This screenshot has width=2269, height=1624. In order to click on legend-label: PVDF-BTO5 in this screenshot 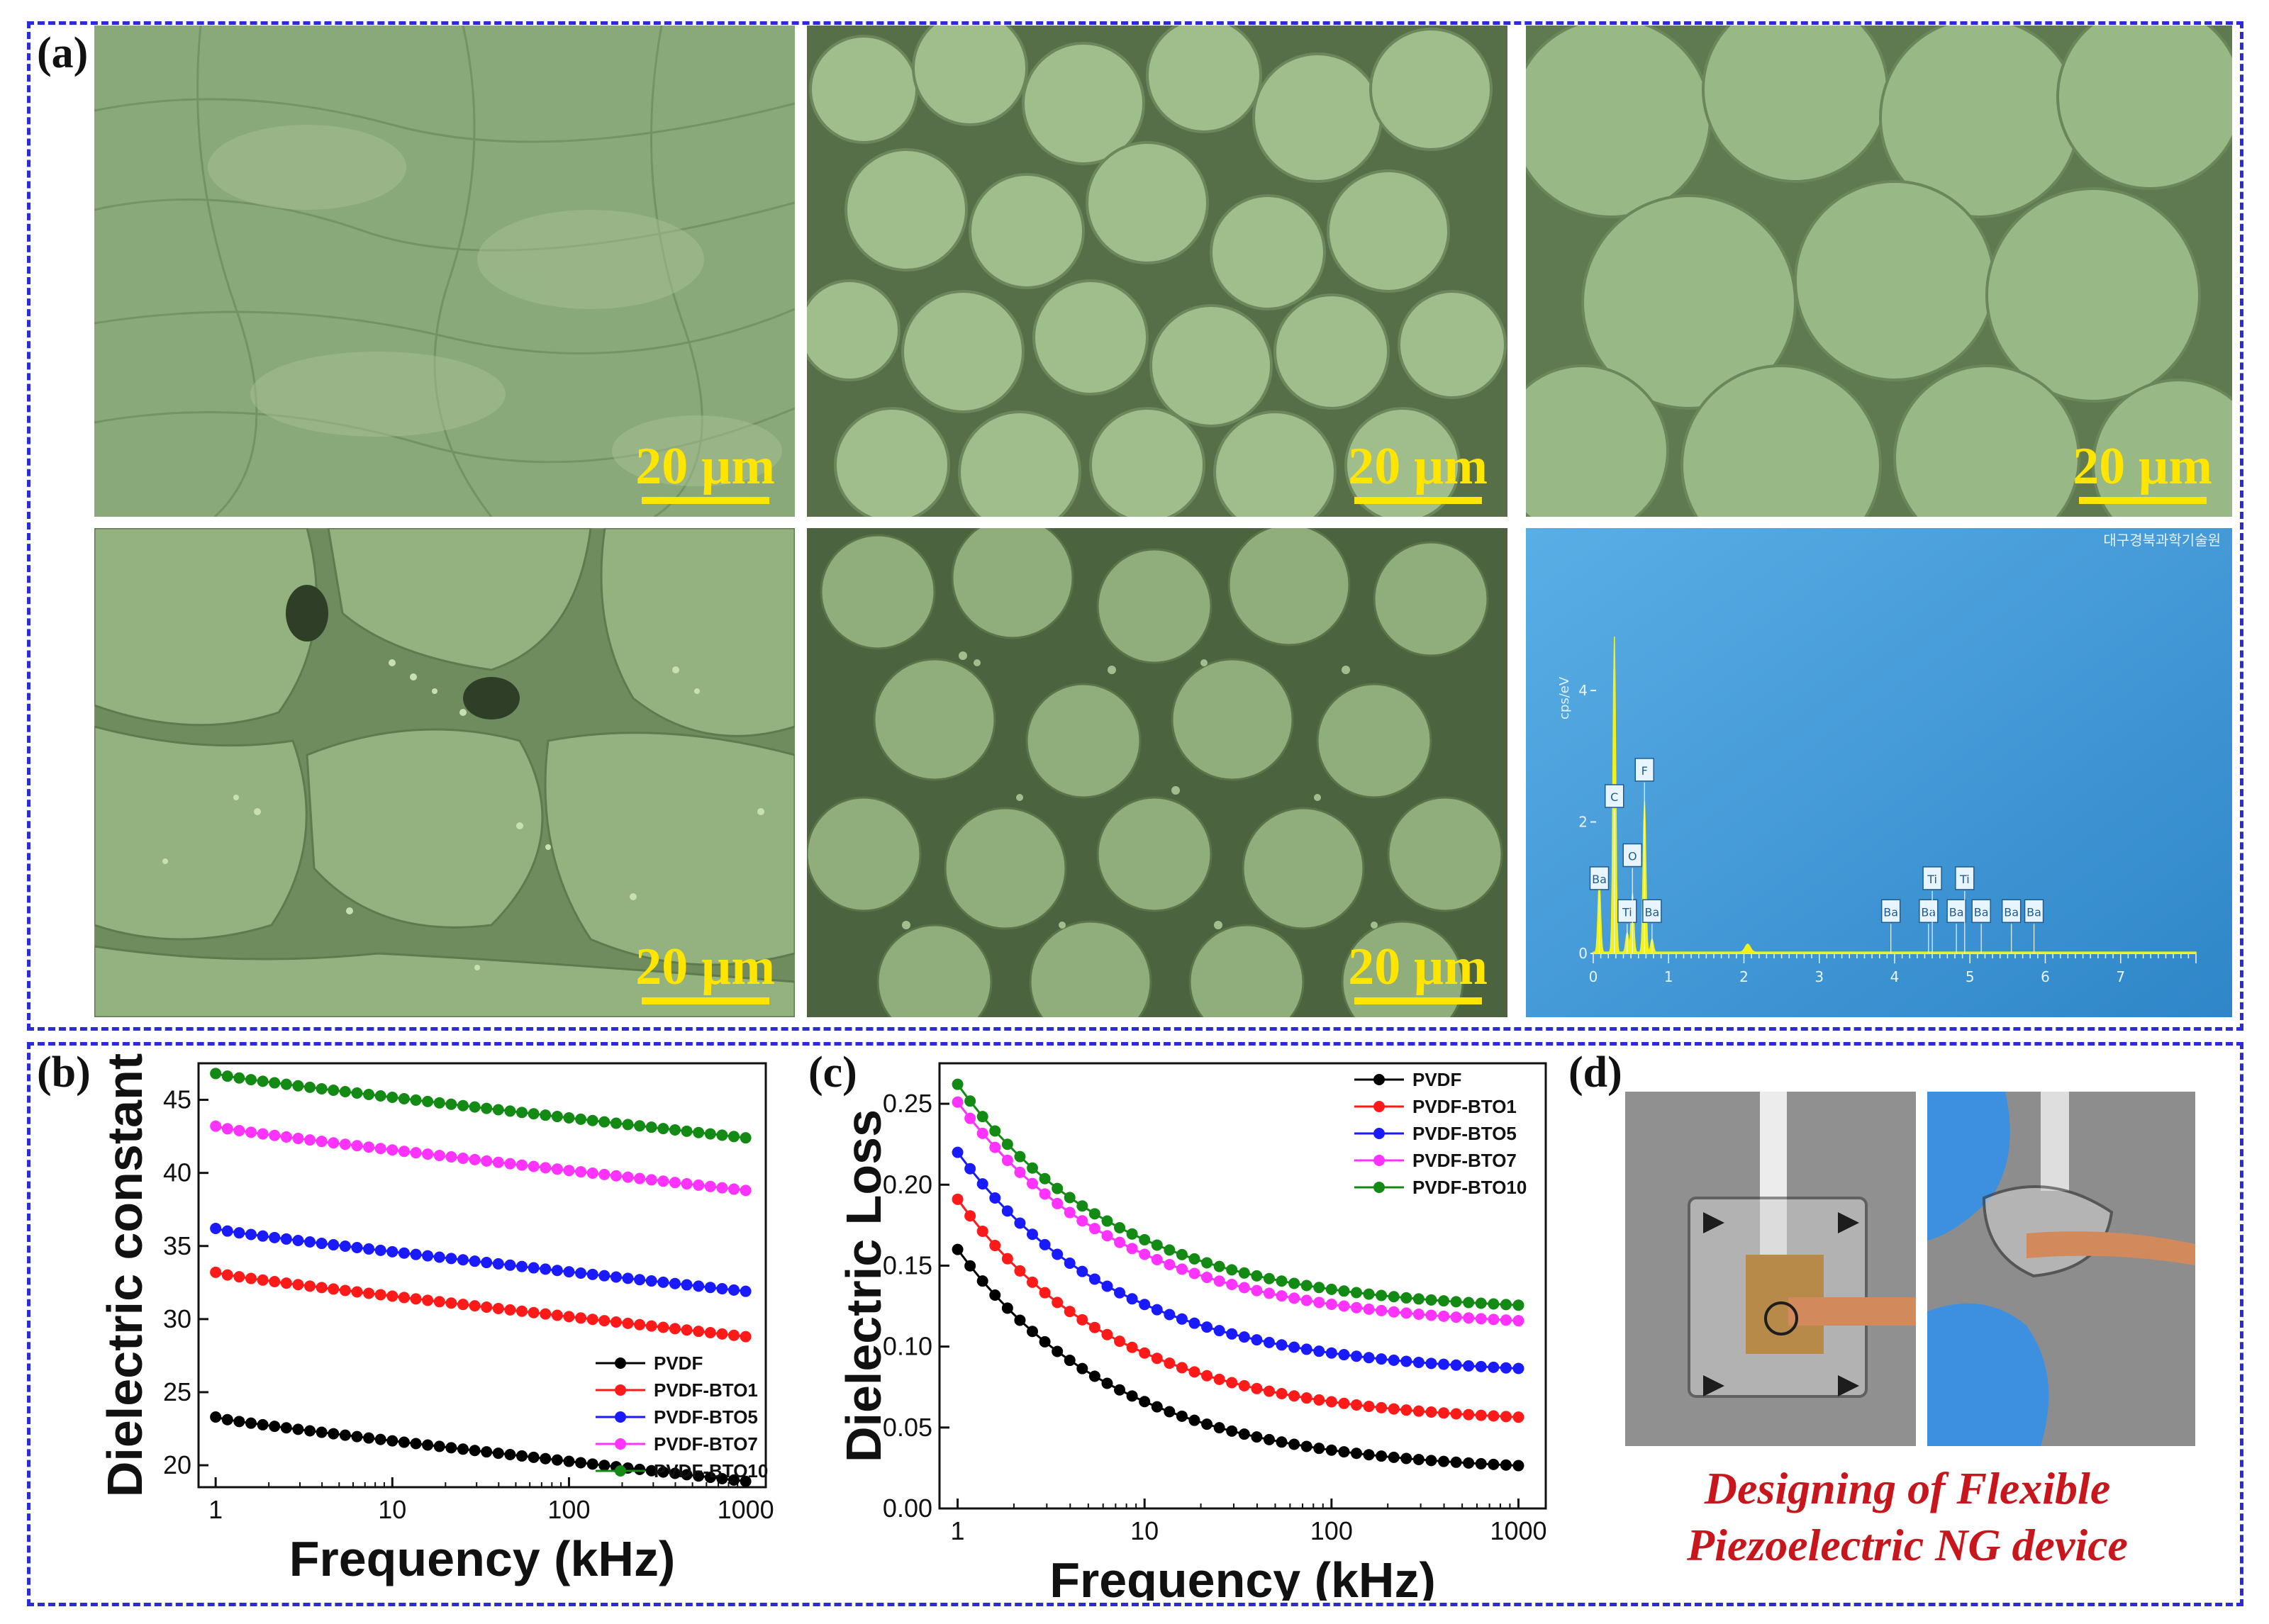, I will do `click(706, 1417)`.